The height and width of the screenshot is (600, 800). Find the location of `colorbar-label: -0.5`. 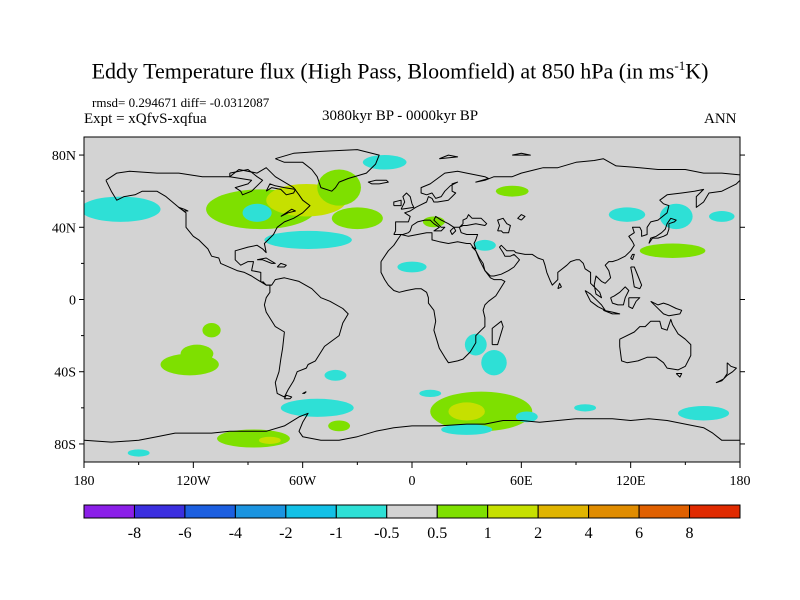

colorbar-label: -0.5 is located at coordinates (386, 533).